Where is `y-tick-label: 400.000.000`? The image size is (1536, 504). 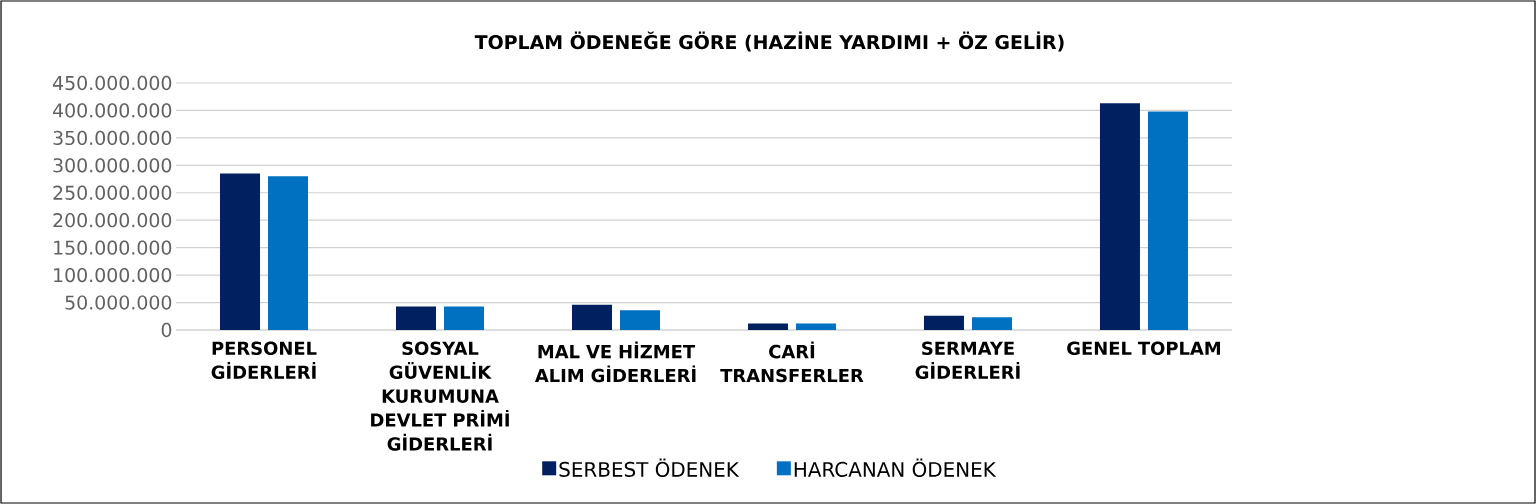 y-tick-label: 400.000.000 is located at coordinates (112, 110).